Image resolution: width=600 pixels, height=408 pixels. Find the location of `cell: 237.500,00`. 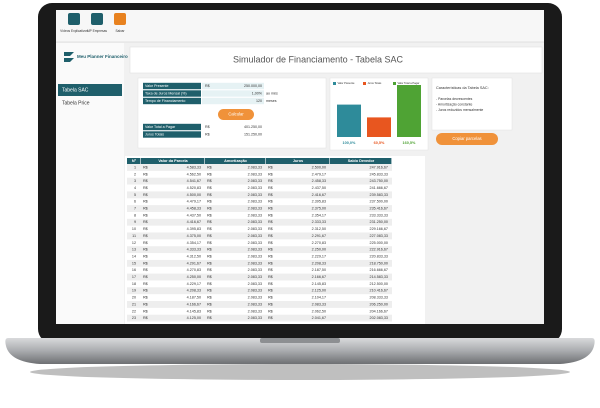

cell: 237.500,00 is located at coordinates (379, 202).